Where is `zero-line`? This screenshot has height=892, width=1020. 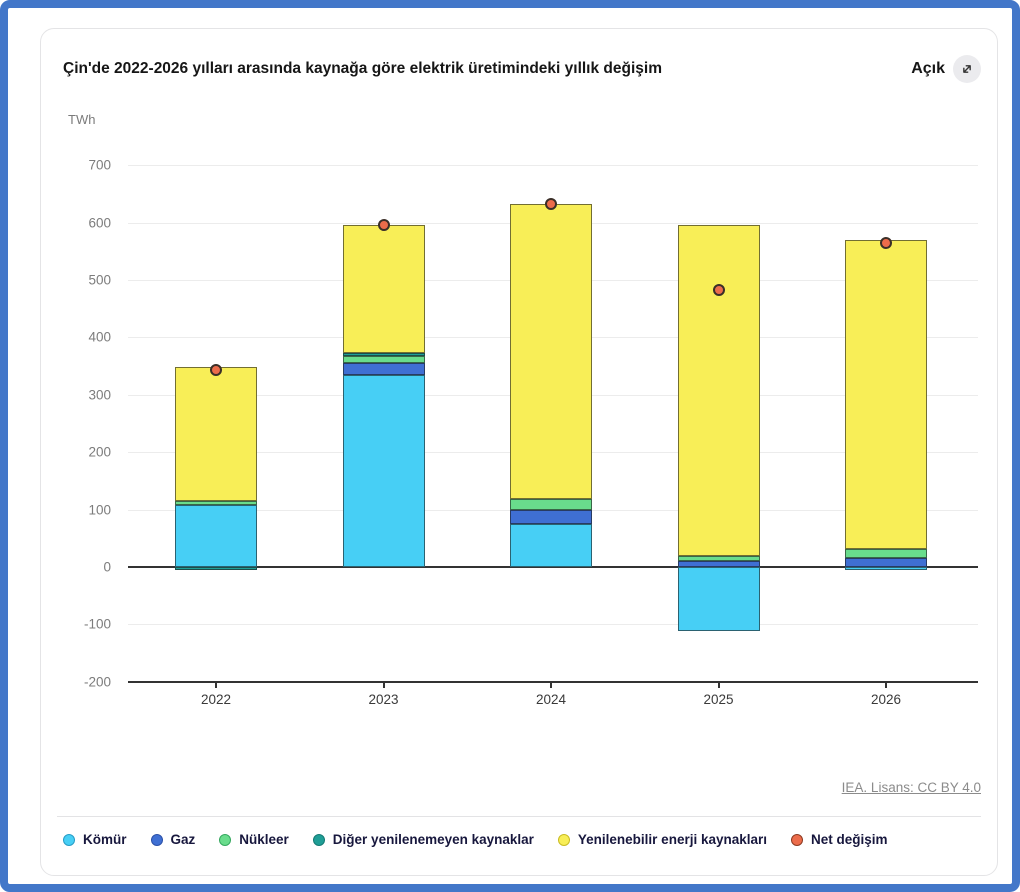 zero-line is located at coordinates (553, 567).